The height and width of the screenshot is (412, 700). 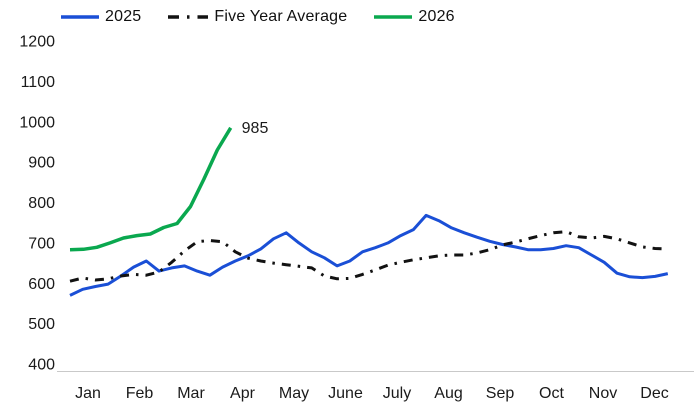 I want to click on series-end-label: 985, so click(x=255, y=128).